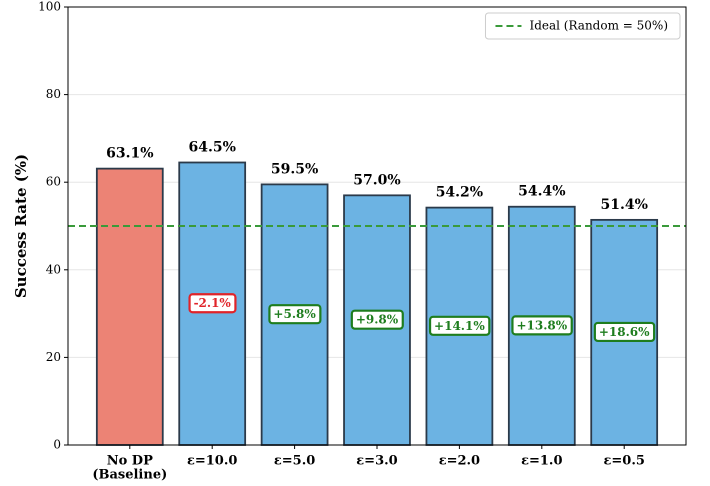  What do you see at coordinates (376, 180) in the screenshot?
I see `value-label: 57.0%` at bounding box center [376, 180].